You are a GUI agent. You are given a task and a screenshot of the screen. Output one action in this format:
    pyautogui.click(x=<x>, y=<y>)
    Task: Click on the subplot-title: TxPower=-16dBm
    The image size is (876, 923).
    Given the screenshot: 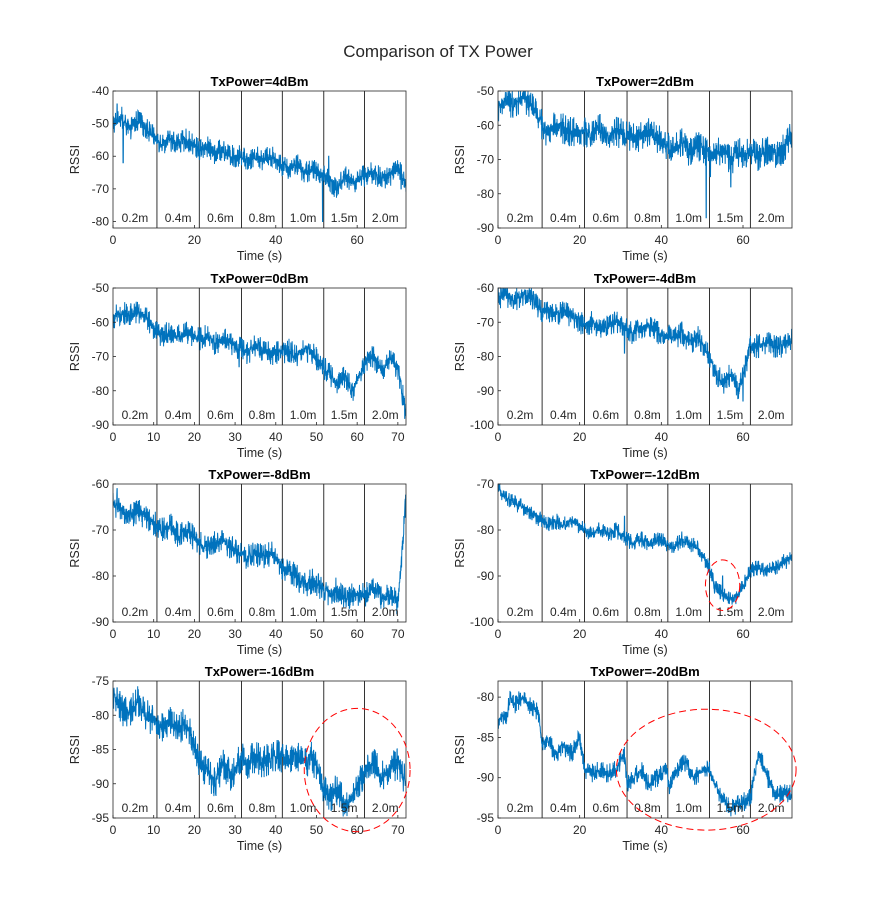 What is the action you would take?
    pyautogui.click(x=259, y=671)
    